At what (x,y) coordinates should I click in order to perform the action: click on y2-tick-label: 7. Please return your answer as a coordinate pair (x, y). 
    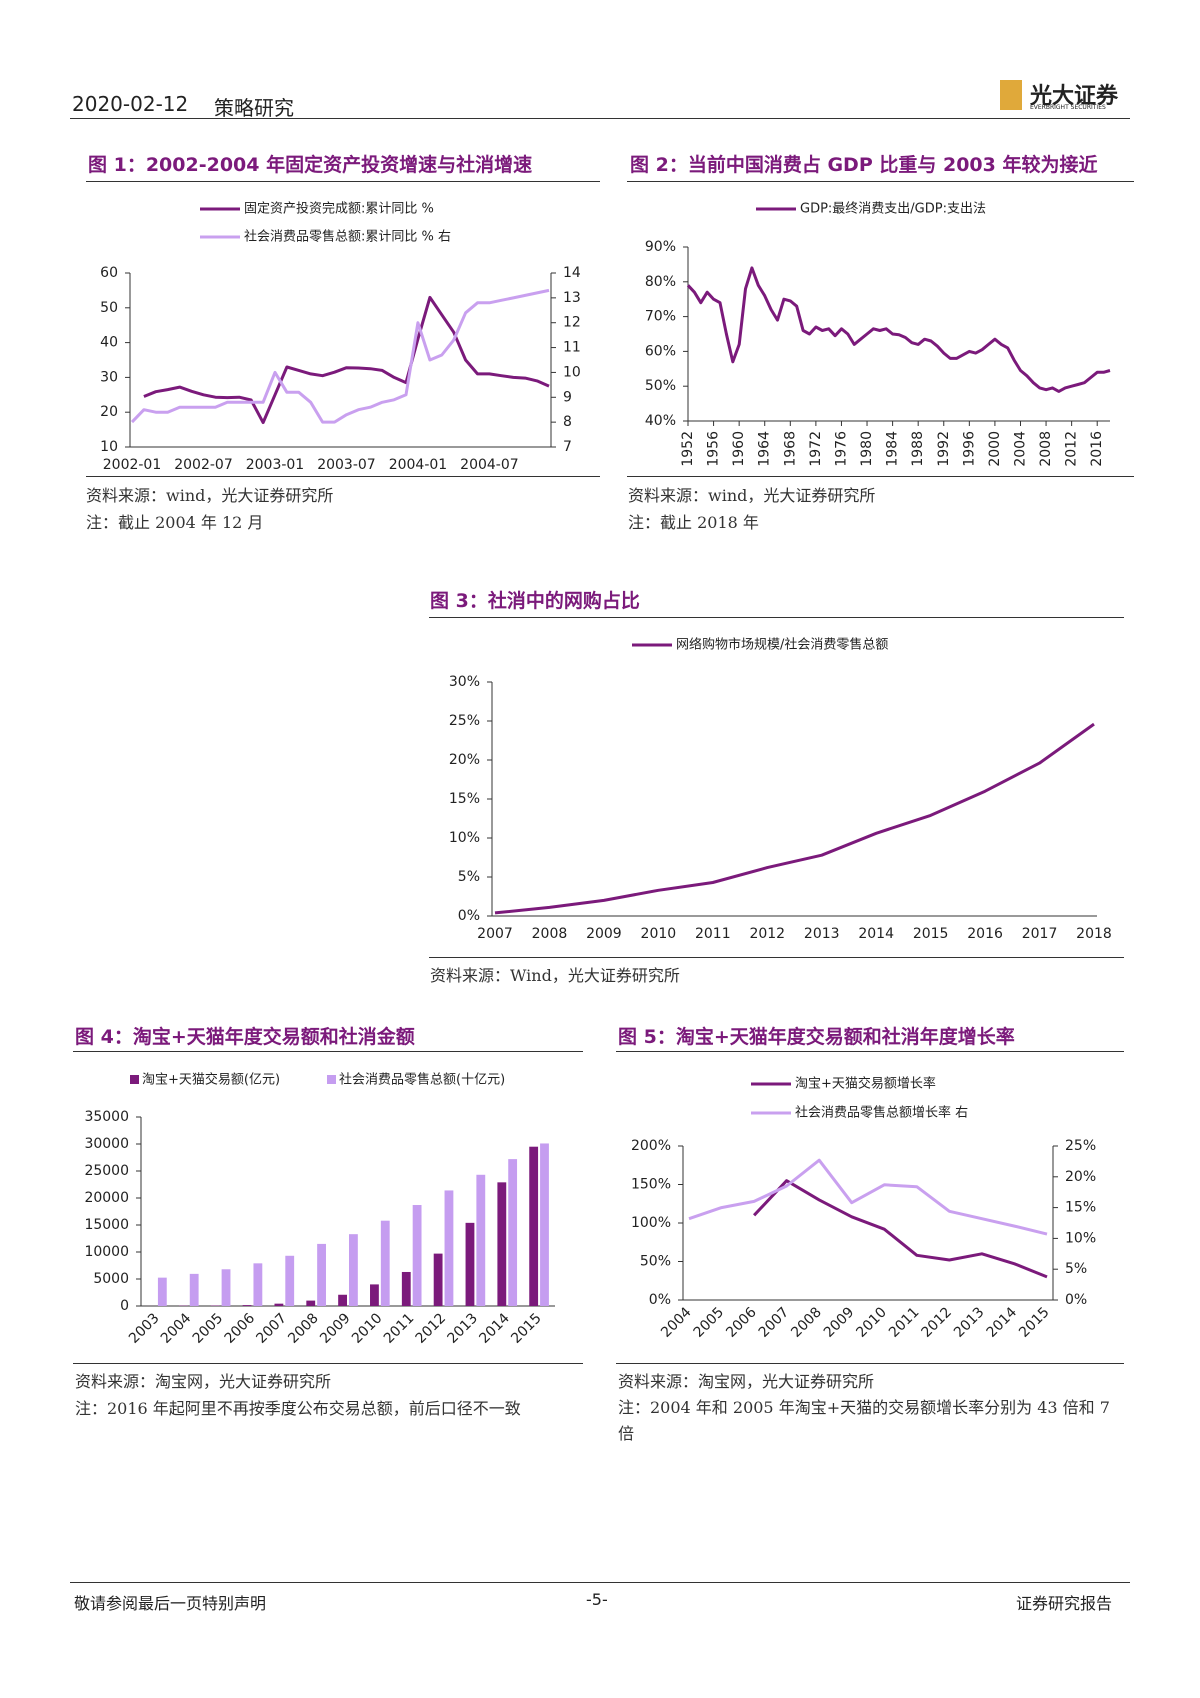
    Looking at the image, I should click on (567, 447).